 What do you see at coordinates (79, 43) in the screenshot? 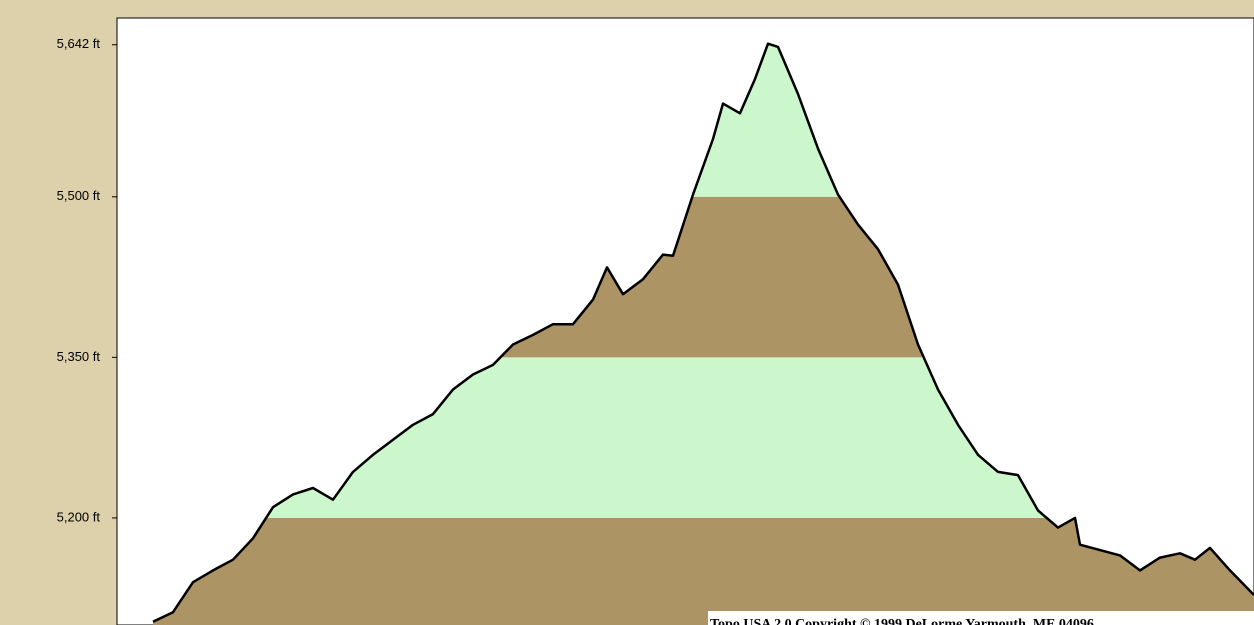
I see `y-tick-label: 5,642 ft` at bounding box center [79, 43].